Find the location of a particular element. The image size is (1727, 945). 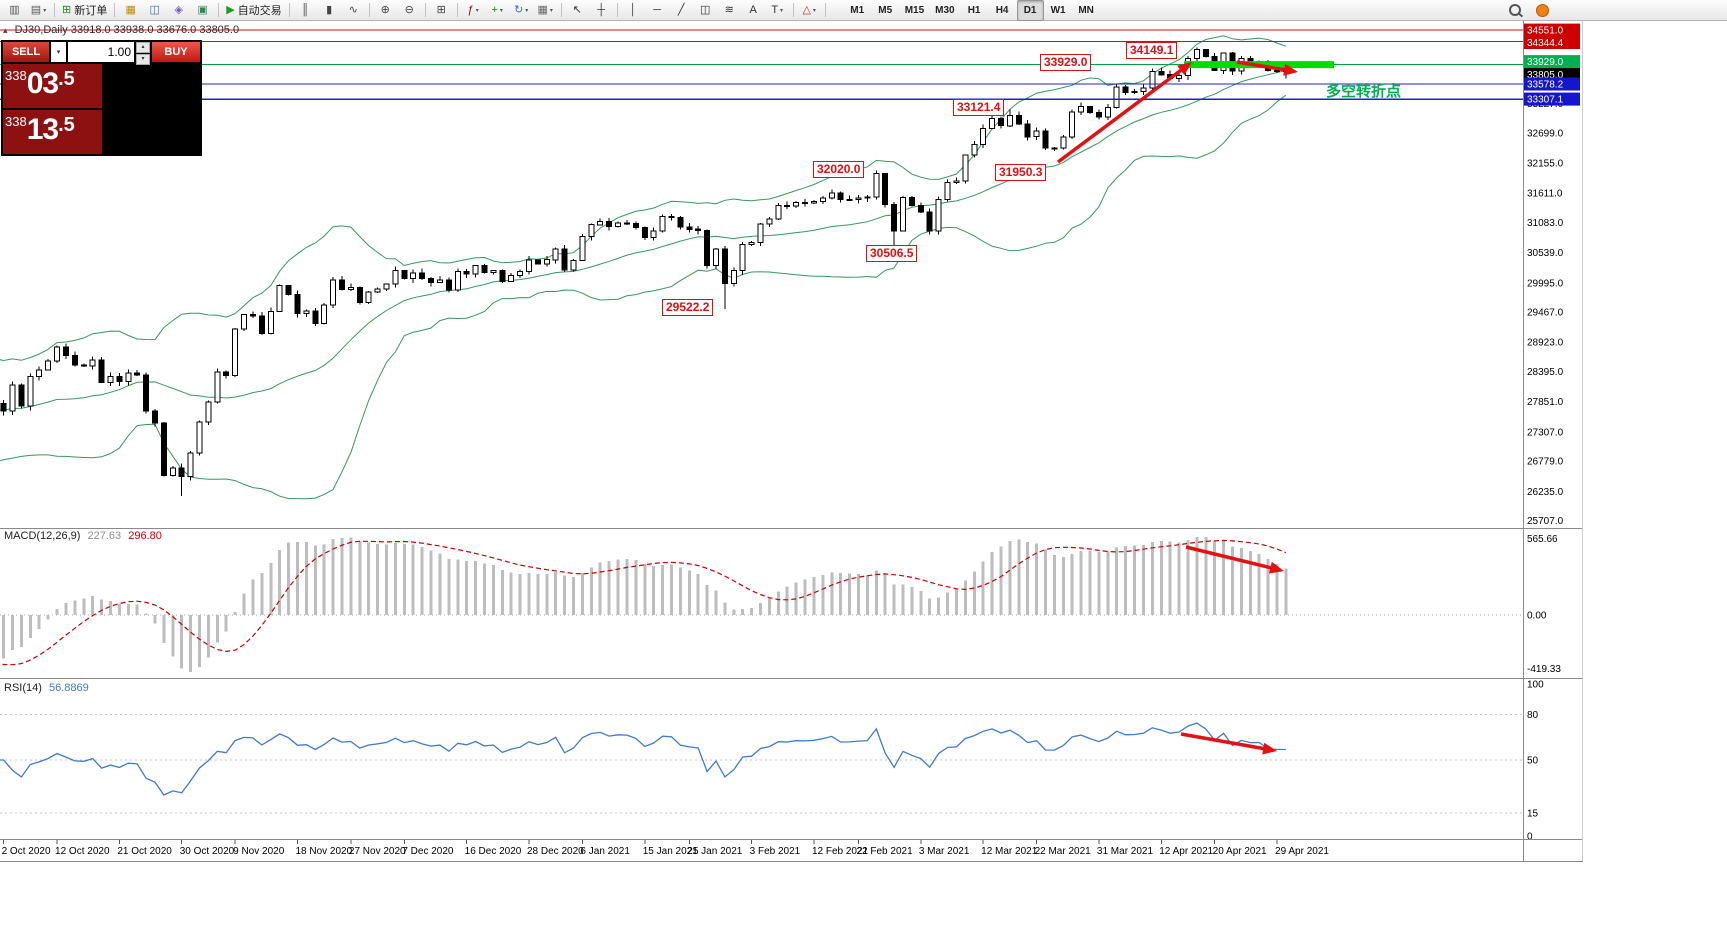

data-window-icon-glyph: ◫ is located at coordinates (154, 9).